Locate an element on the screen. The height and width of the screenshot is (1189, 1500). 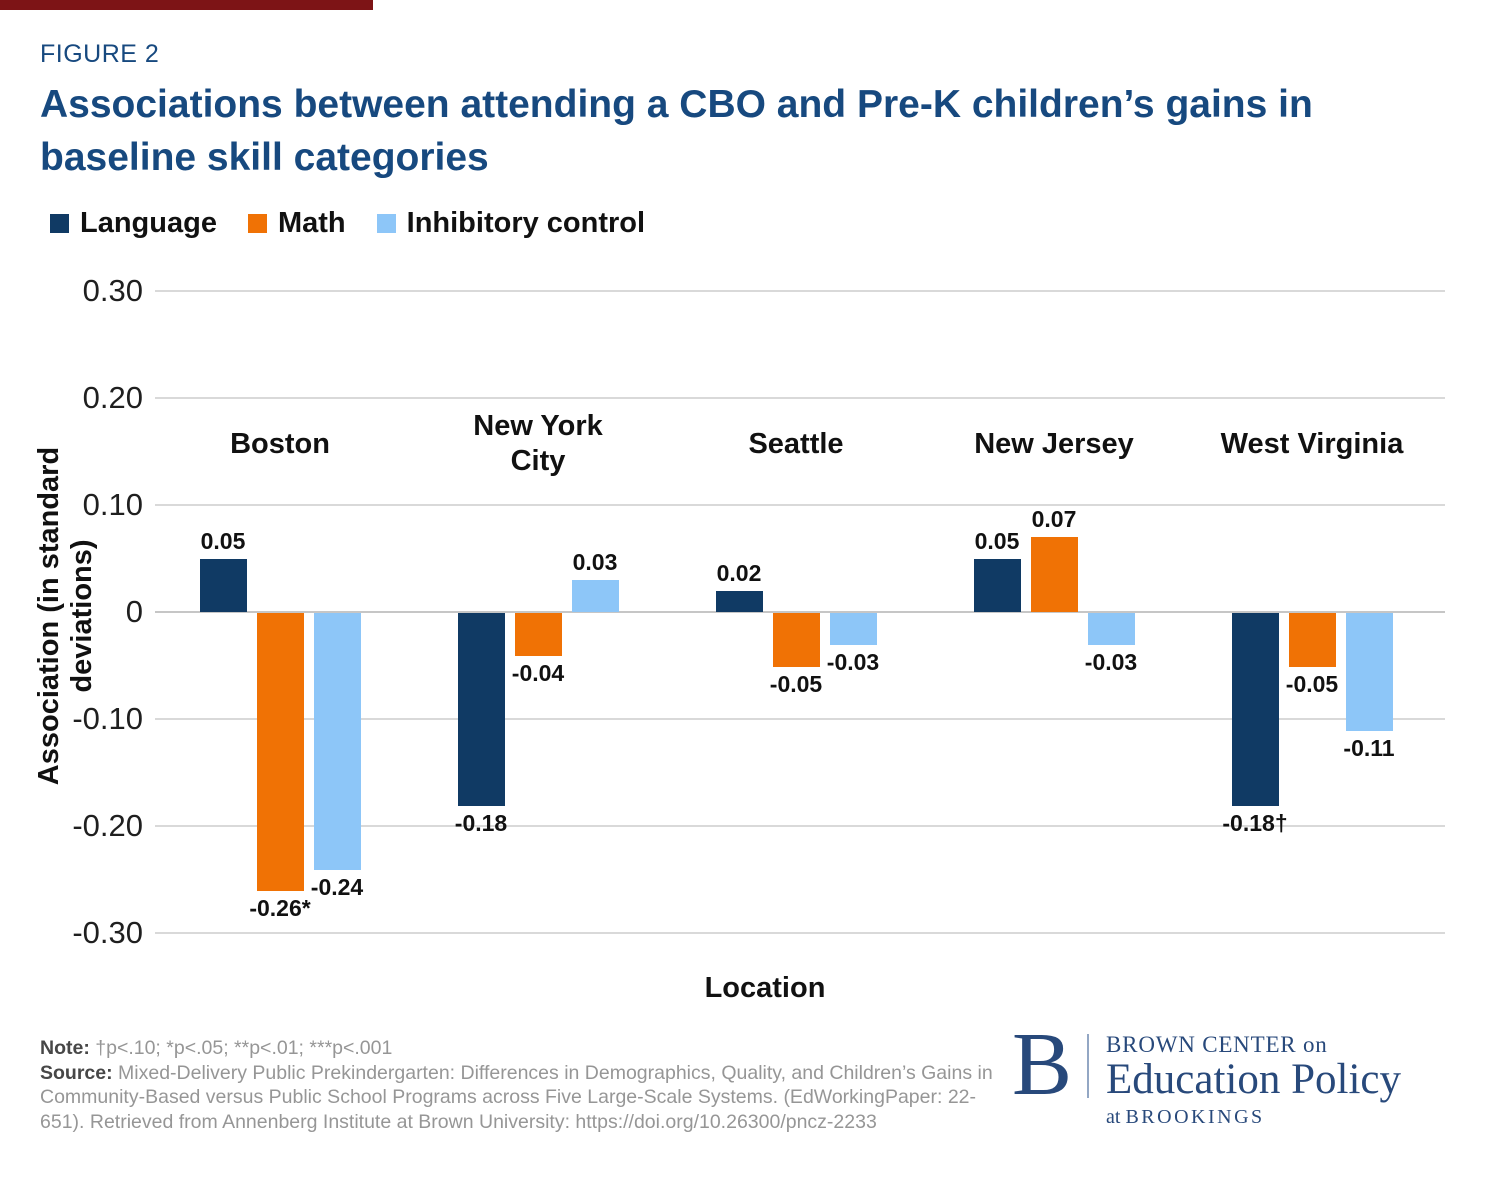
bar-value-label: 0.07 is located at coordinates (1054, 519).